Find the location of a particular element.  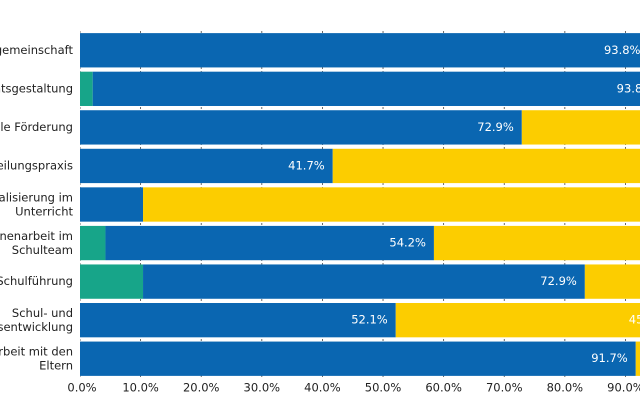

y-tick-label: le Förderung is located at coordinates (36, 127).